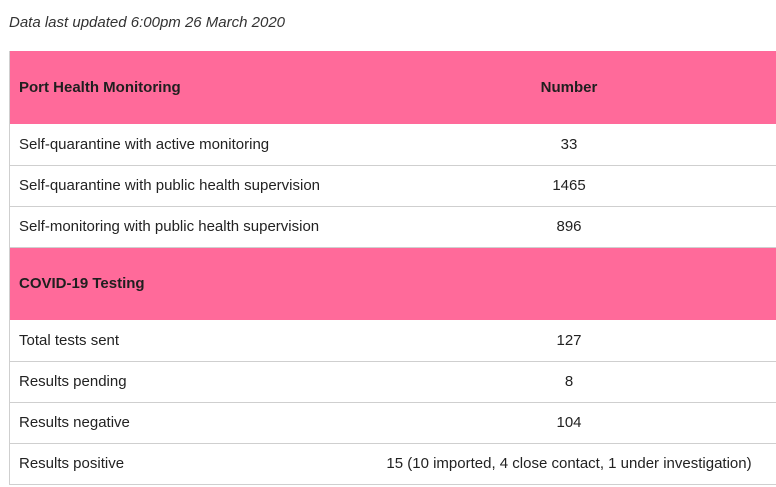 This screenshot has height=487, width=776. What do you see at coordinates (185, 87) in the screenshot?
I see `port-health-heading: Port Health Monitoring` at bounding box center [185, 87].